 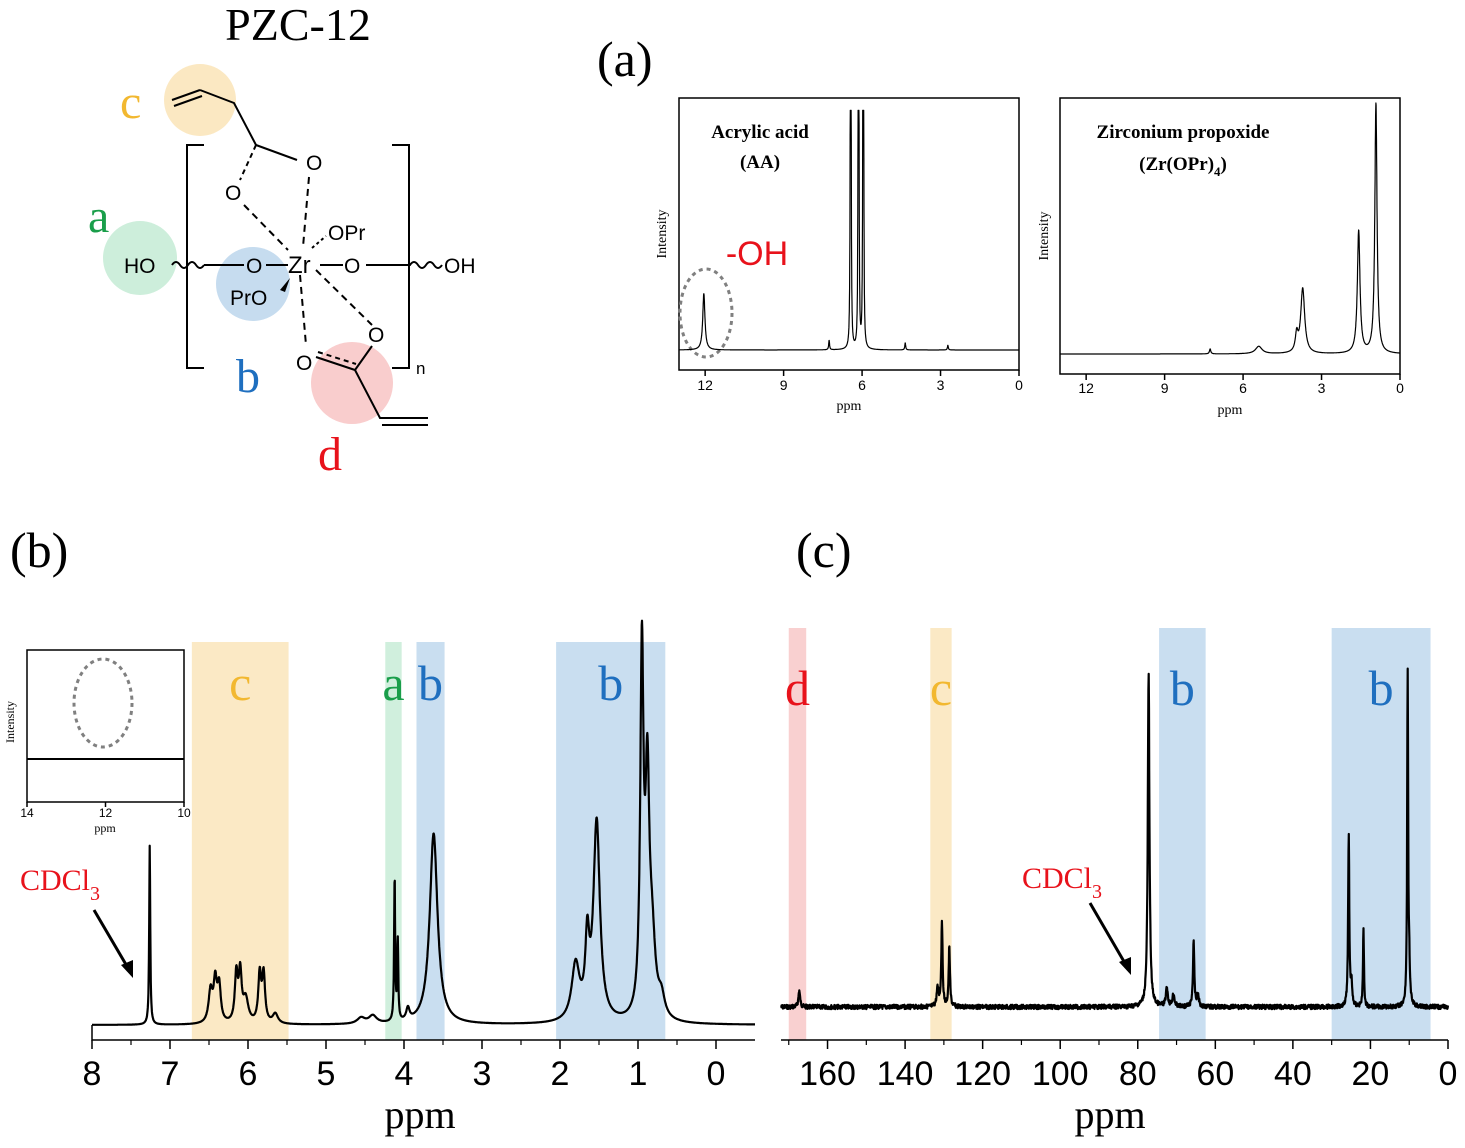 I want to click on atom-o-bottom-left: O, so click(x=304, y=363).